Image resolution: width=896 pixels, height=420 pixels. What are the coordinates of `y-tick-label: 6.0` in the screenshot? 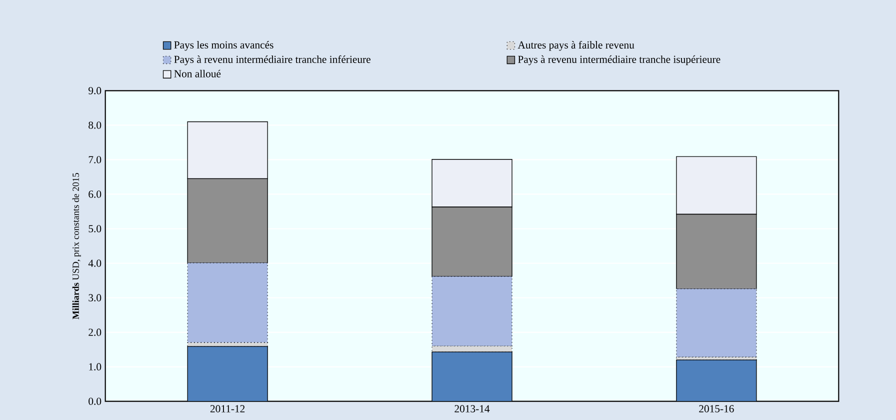 It's located at (95, 194).